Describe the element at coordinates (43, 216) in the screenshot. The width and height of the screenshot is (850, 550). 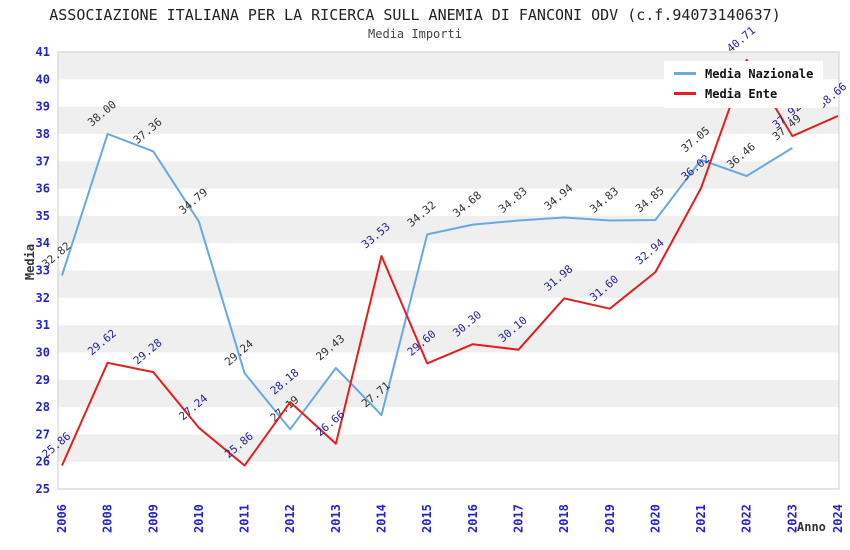
I see `y-tick-label: 35` at that location.